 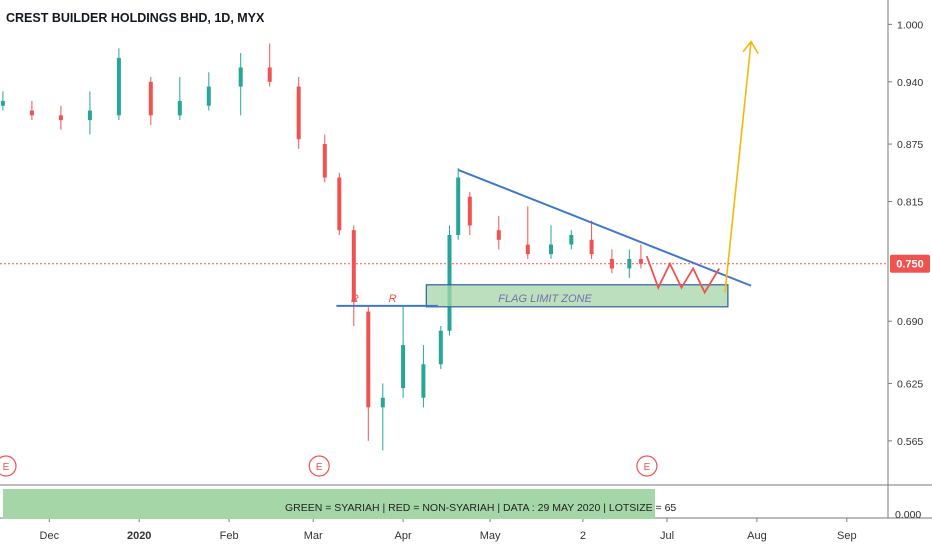 I want to click on current-price-badge, so click(x=910, y=263).